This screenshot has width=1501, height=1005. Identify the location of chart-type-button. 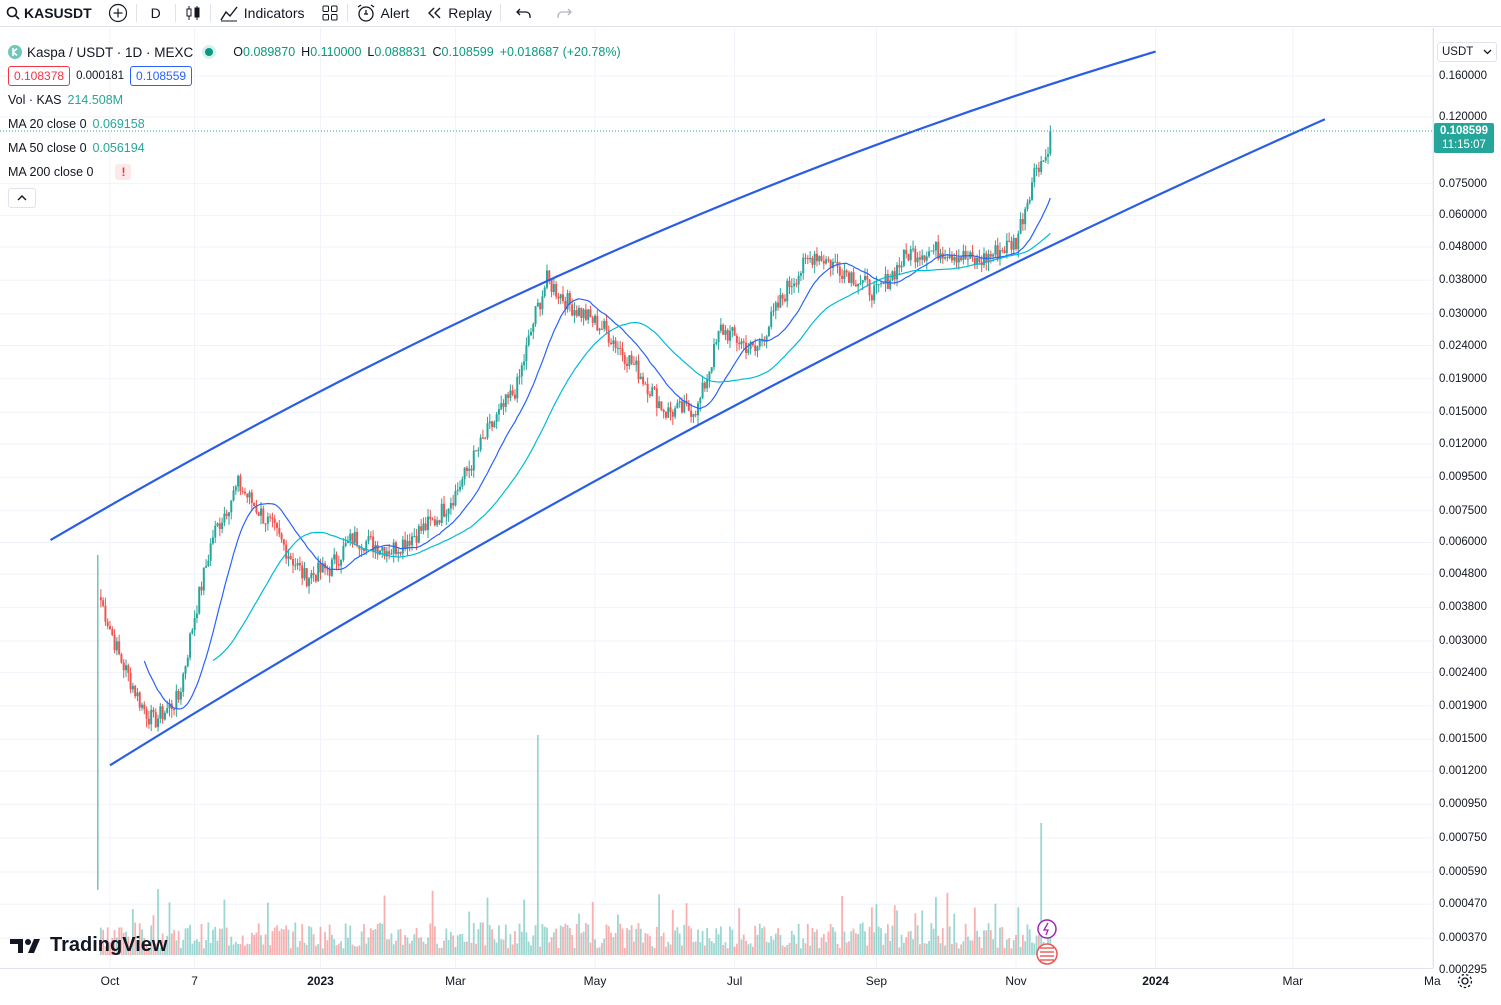
(193, 13).